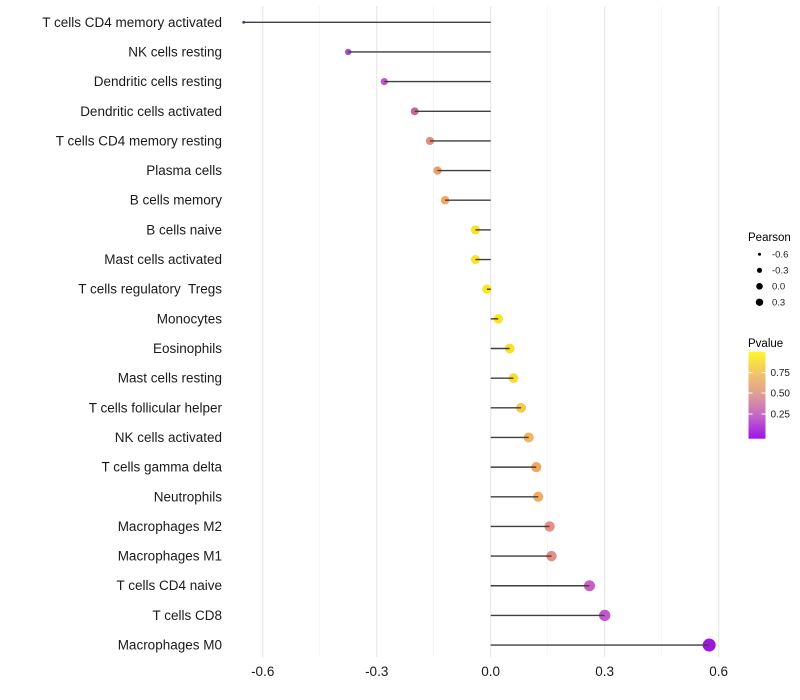 The height and width of the screenshot is (700, 800). I want to click on y-axis-label: Mast cells resting, so click(170, 378).